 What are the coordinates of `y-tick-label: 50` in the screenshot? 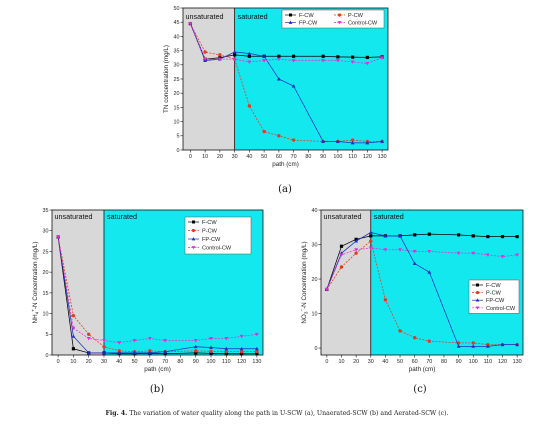 It's located at (177, 9).